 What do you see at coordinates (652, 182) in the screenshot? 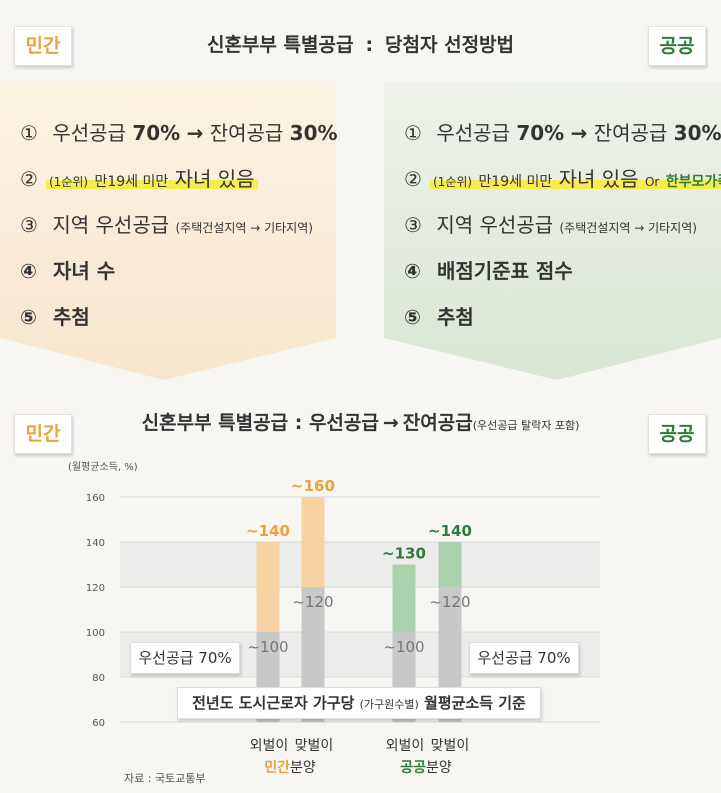
I see `or-label: Or` at bounding box center [652, 182].